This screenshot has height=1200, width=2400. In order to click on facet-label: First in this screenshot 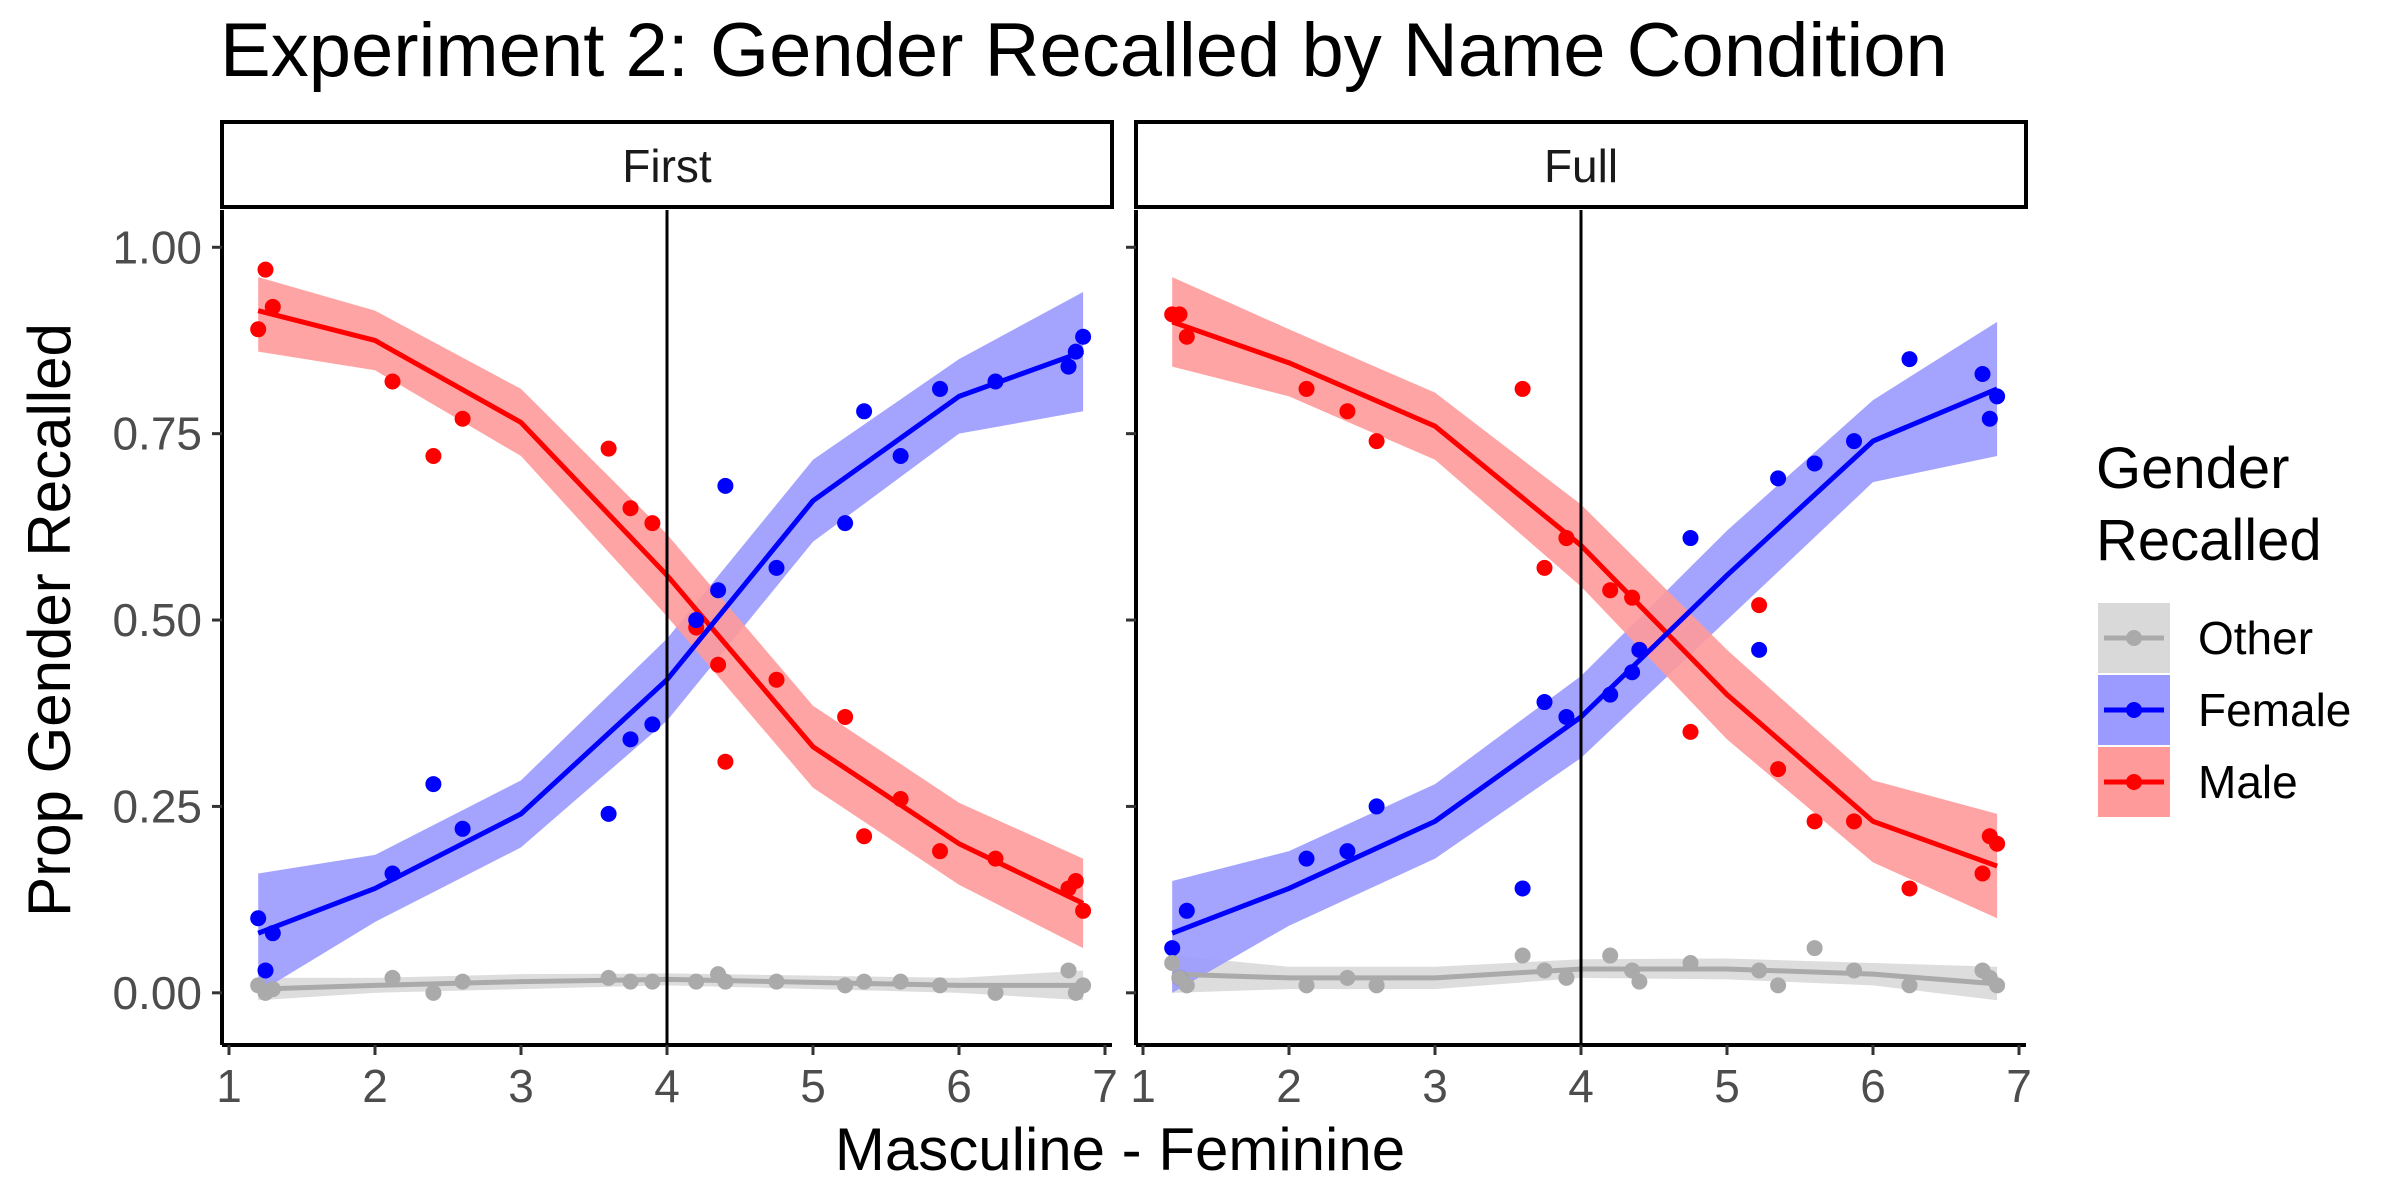, I will do `click(667, 166)`.